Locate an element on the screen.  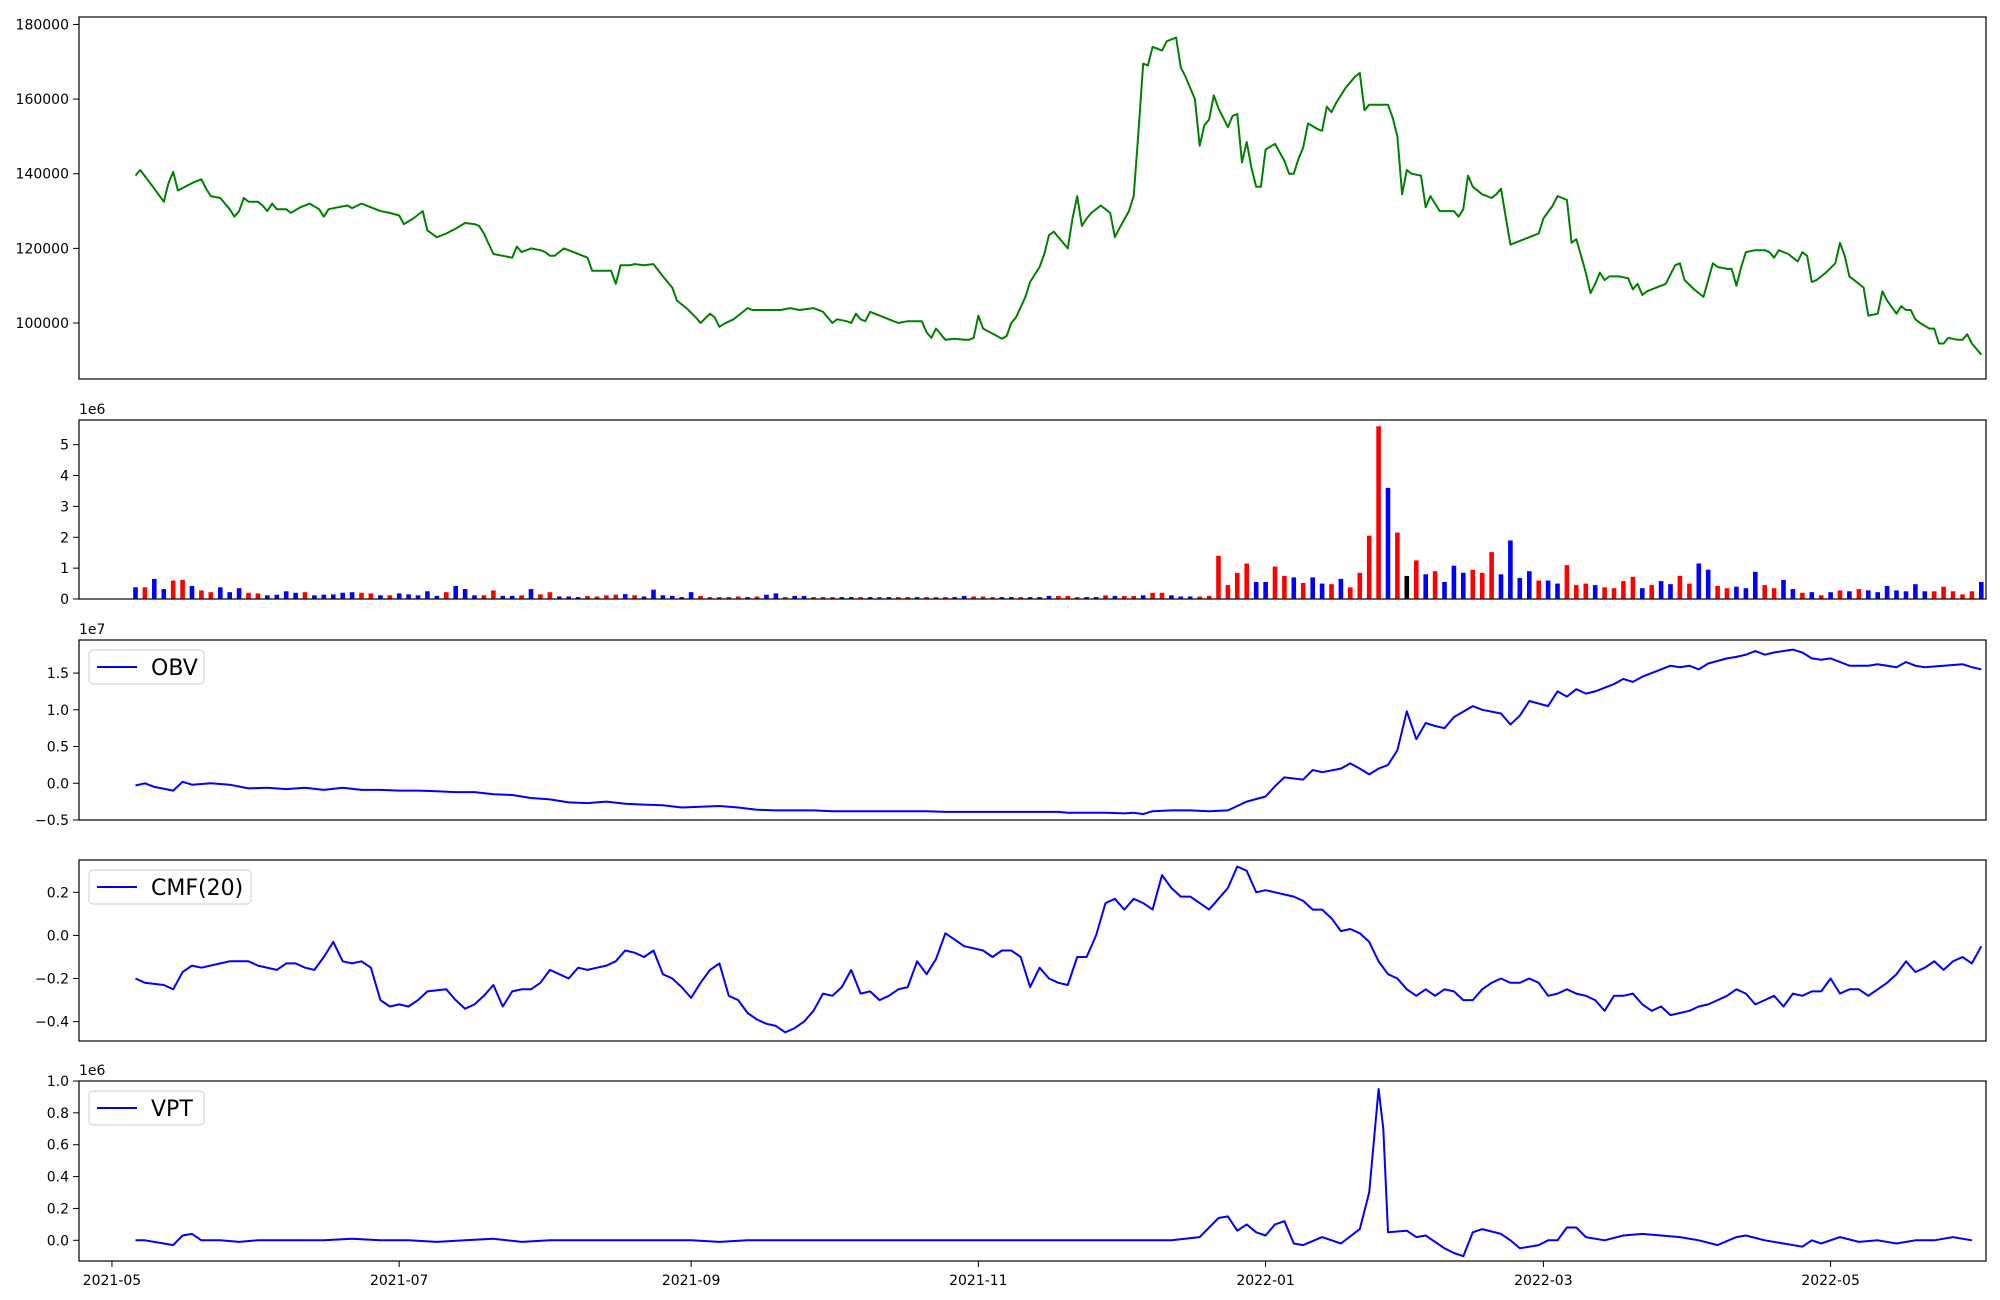
volume-ytick-label: 4 is located at coordinates (64, 477).